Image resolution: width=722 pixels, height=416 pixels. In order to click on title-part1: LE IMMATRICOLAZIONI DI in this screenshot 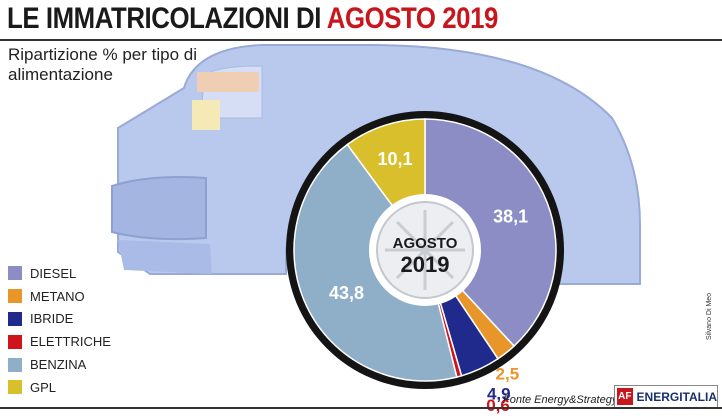, I will do `click(167, 18)`.